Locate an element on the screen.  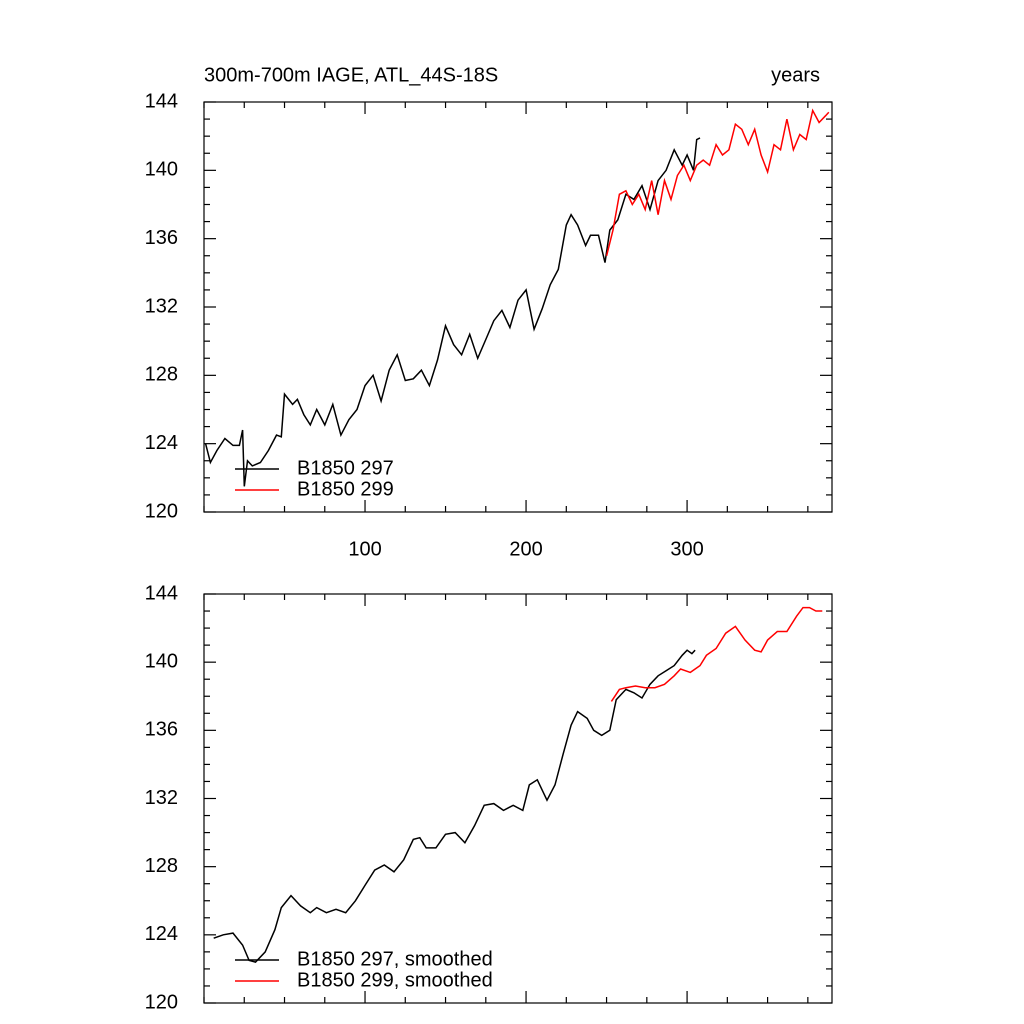
x-tick-label: 300 is located at coordinates (686, 549).